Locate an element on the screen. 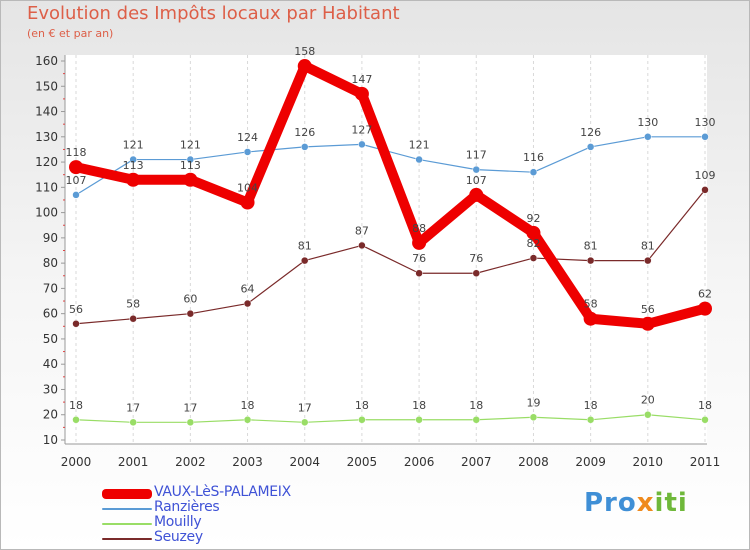  y-tick-label: 120 is located at coordinates (46, 162).